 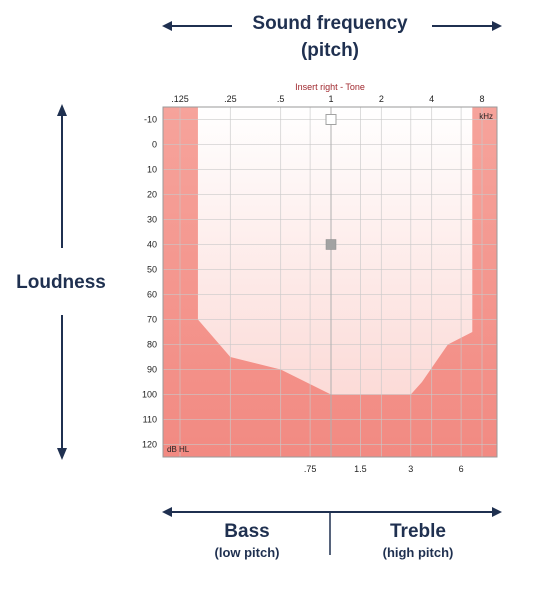 What do you see at coordinates (230, 99) in the screenshot?
I see `x-top-tick-label: .25` at bounding box center [230, 99].